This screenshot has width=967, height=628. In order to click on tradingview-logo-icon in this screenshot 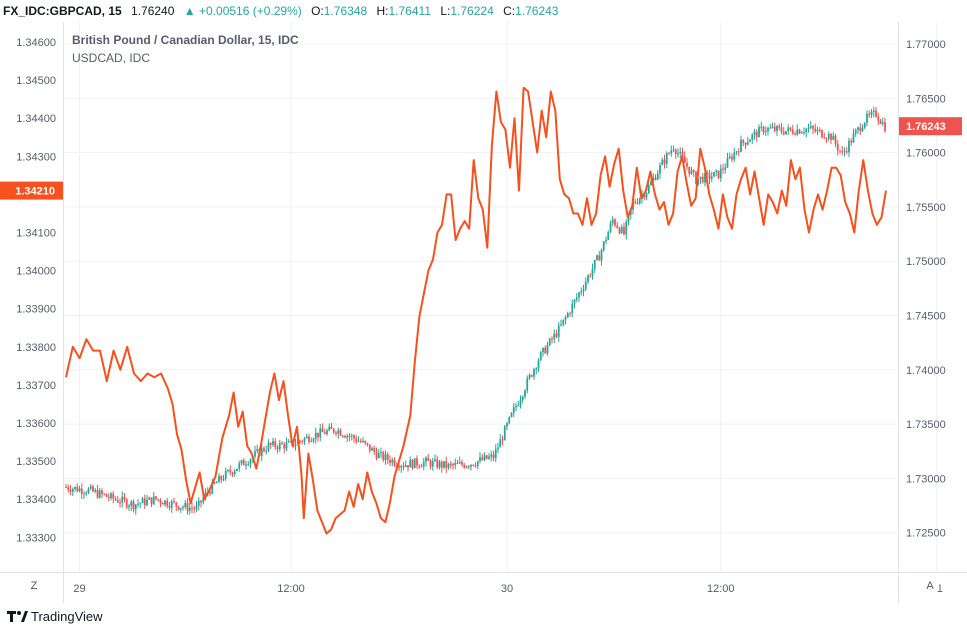, I will do `click(17, 616)`.